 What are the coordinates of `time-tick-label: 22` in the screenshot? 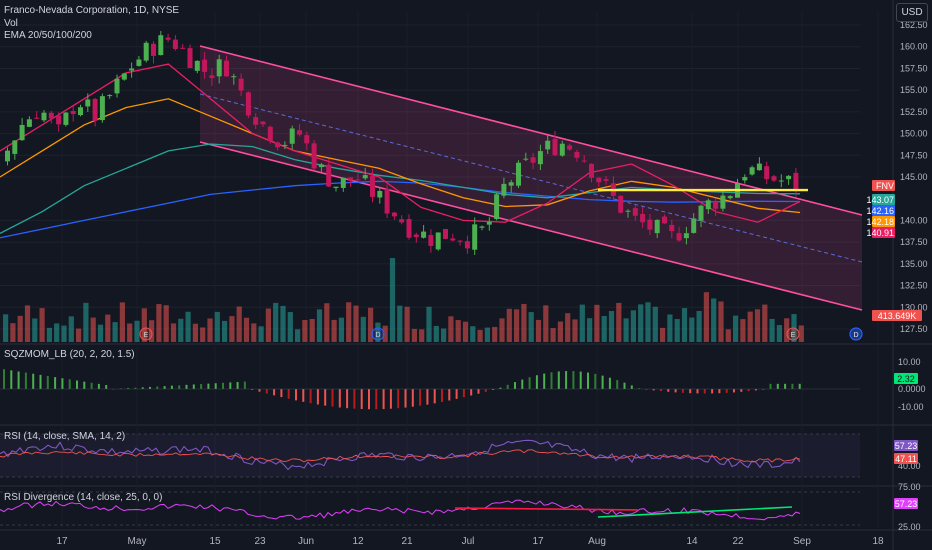 It's located at (738, 541).